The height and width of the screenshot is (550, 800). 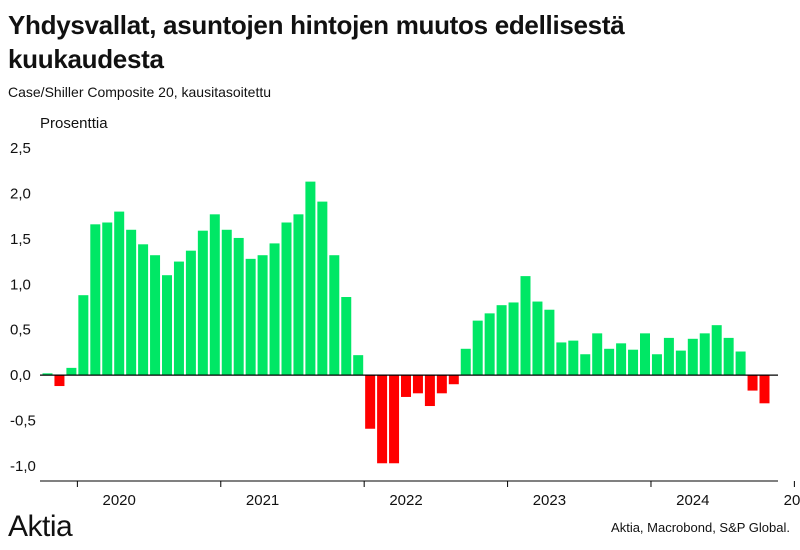 I want to click on y-tick-label: -0,5, so click(x=23, y=421).